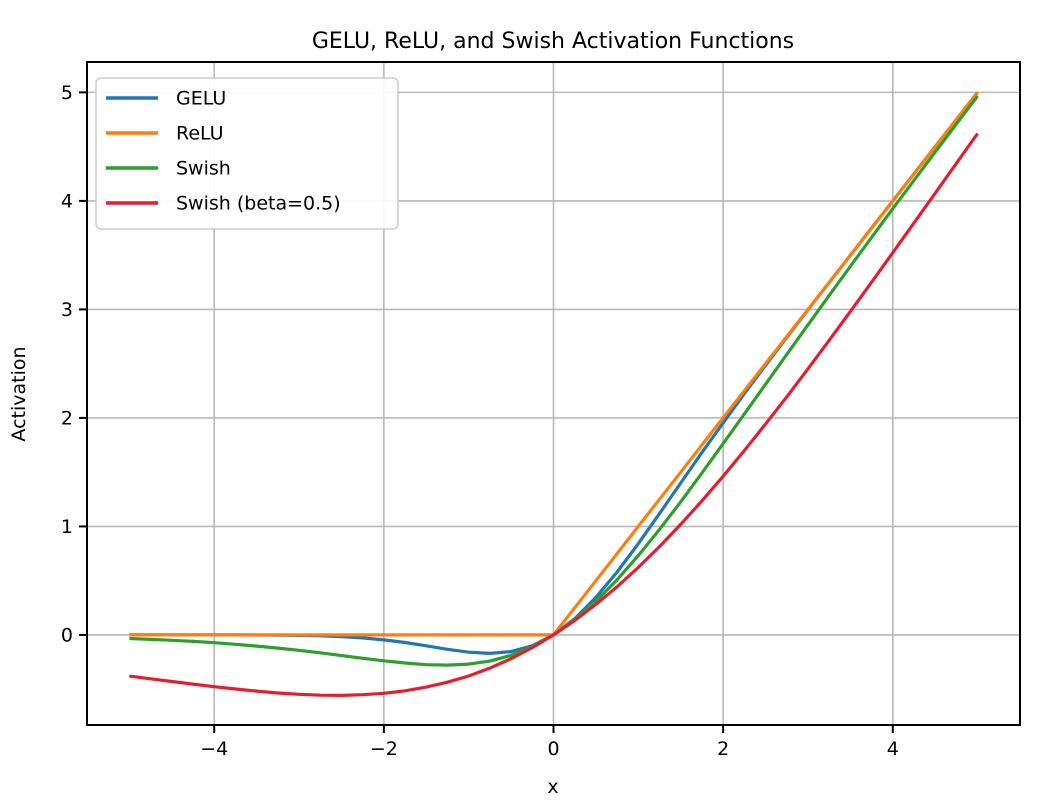 Image resolution: width=1052 pixels, height=809 pixels. Describe the element at coordinates (67, 201) in the screenshot. I see `y-tick-label: 4` at that location.